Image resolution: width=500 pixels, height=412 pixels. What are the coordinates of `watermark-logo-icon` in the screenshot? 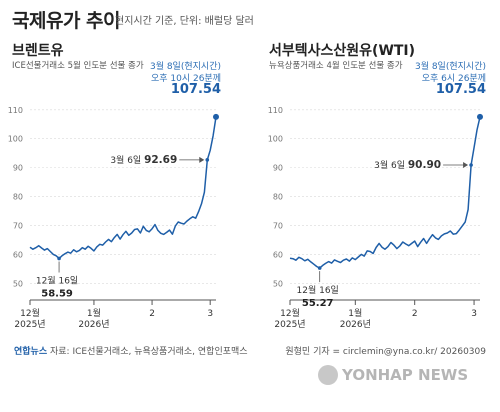 It's located at (328, 375).